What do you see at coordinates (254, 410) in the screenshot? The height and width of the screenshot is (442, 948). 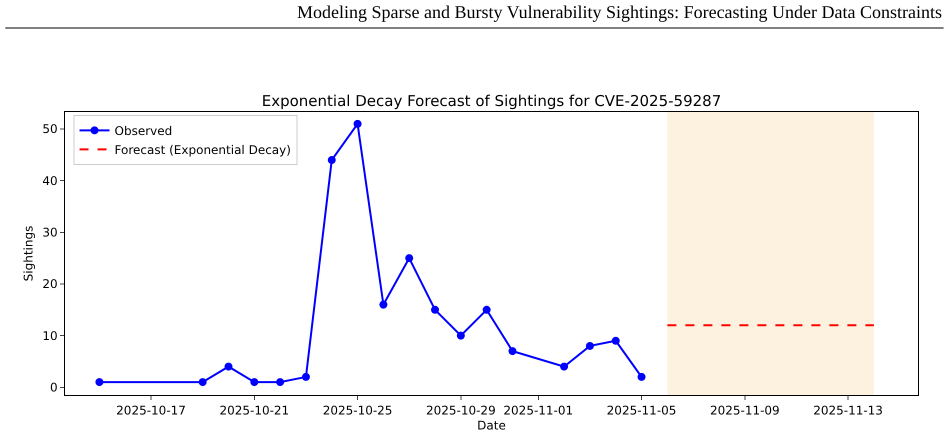 I see `x-tick-label: 2025-10-21` at bounding box center [254, 410].